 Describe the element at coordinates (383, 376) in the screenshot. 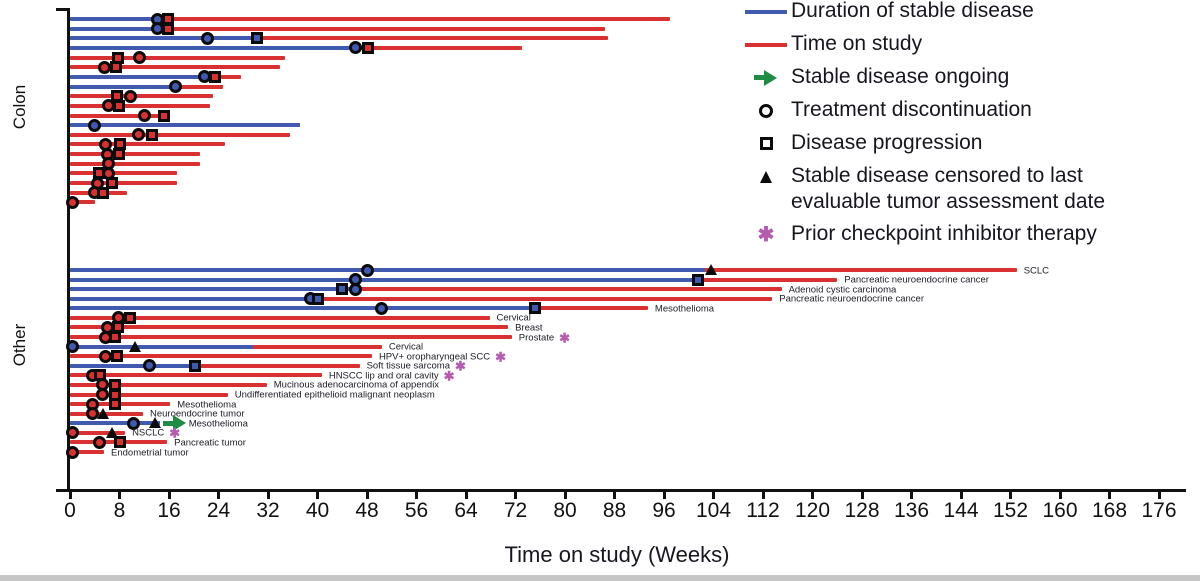

I see `tumor-type-label: HNSCC lip and oral cavity` at that location.